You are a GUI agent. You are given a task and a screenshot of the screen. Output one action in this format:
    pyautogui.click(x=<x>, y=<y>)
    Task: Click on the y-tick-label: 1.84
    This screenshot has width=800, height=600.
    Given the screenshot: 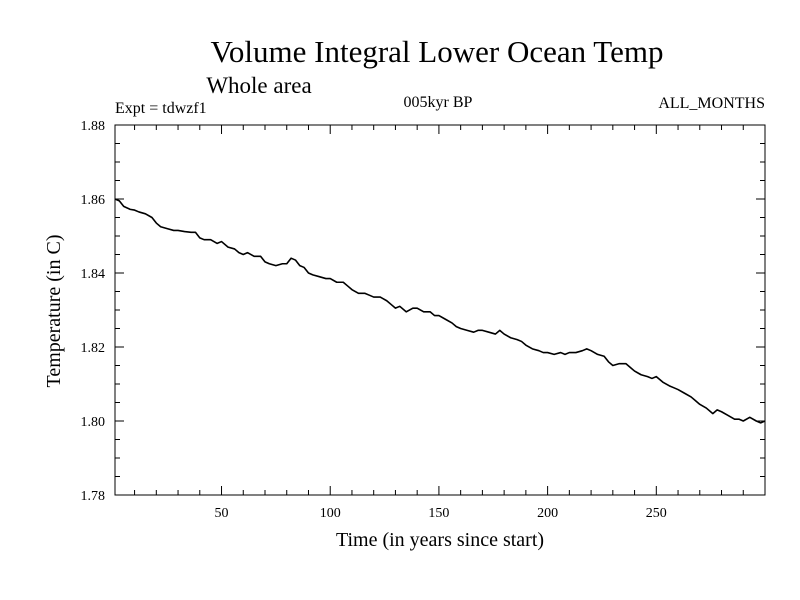 What is the action you would take?
    pyautogui.click(x=93, y=274)
    